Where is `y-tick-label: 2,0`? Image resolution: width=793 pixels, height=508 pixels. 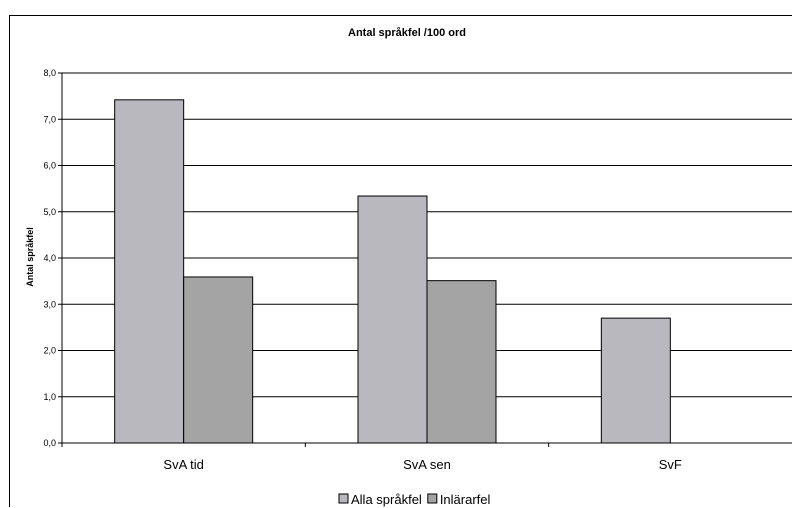
y-tick-label: 2,0 is located at coordinates (49, 351).